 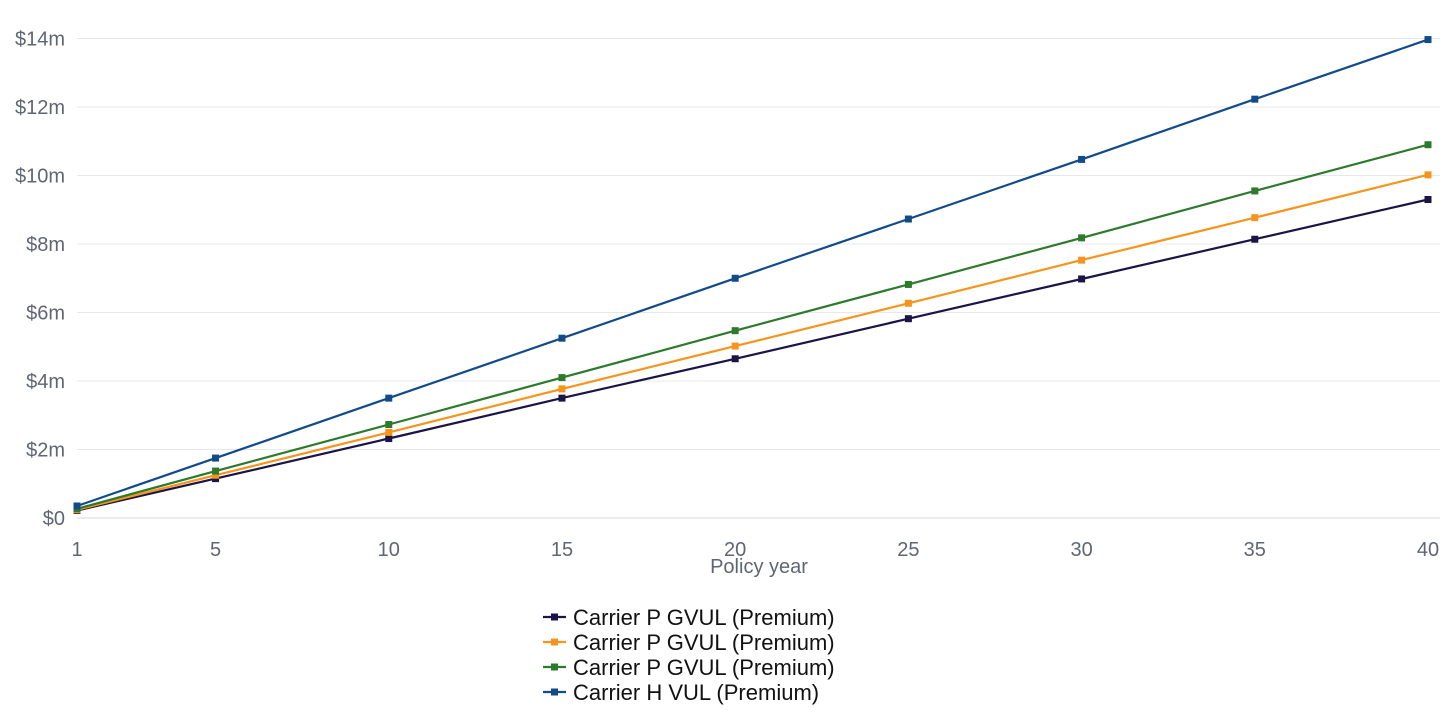 What do you see at coordinates (54, 519) in the screenshot?
I see `y-tick-label: $0` at bounding box center [54, 519].